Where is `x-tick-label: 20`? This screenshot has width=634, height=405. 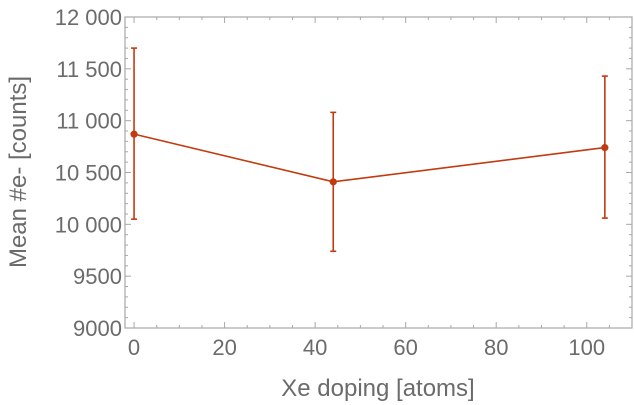
x-tick-label: 20 is located at coordinates (224, 347).